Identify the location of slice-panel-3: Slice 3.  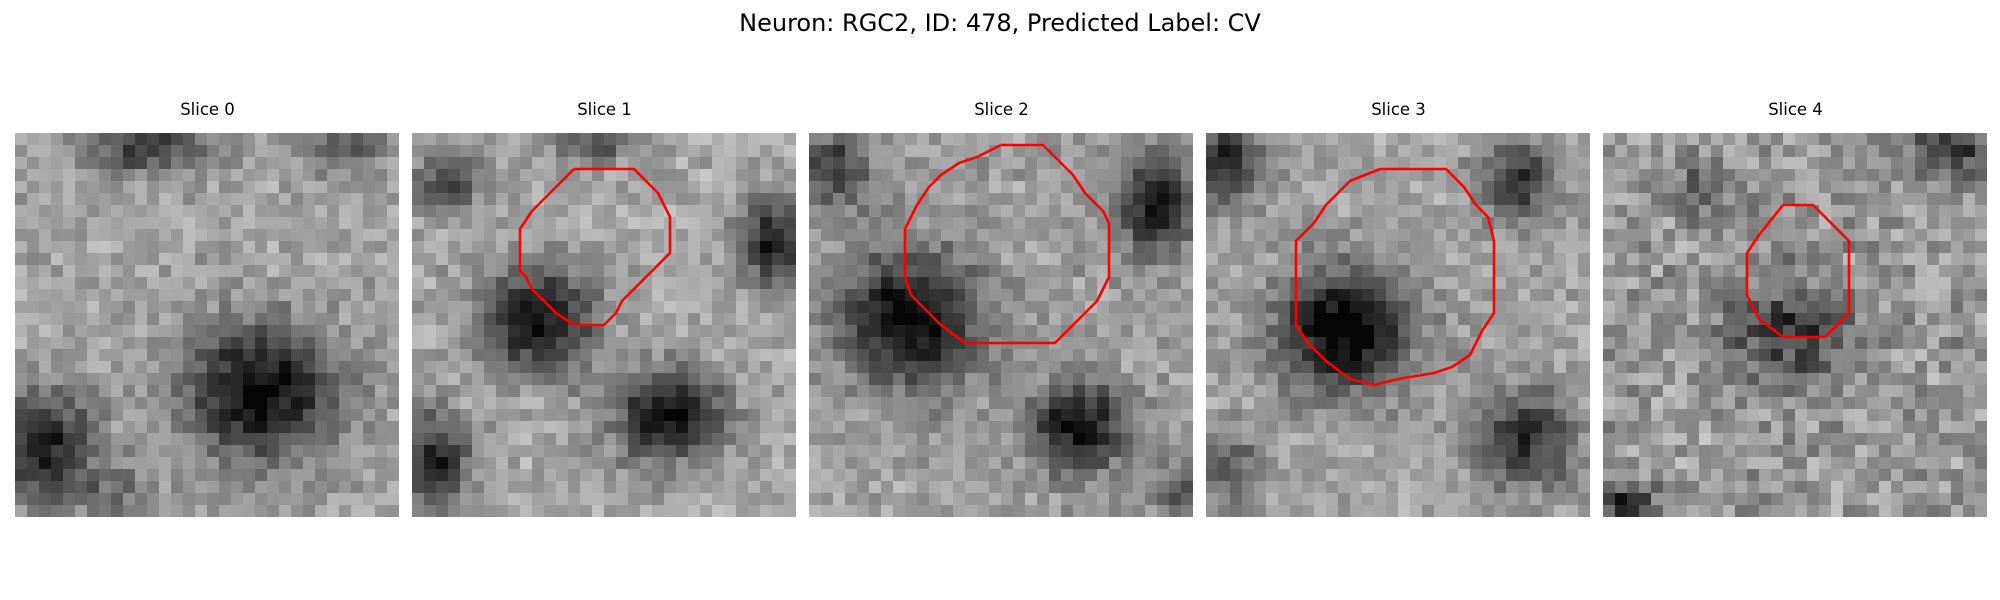
(1398, 308).